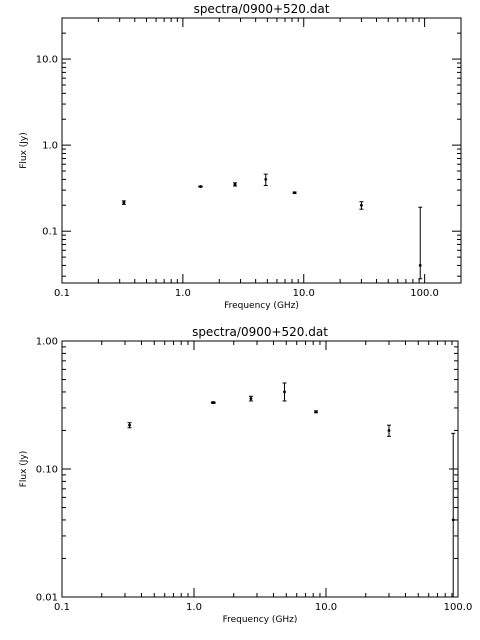  I want to click on y-tick-label: 1.00, so click(47, 342).